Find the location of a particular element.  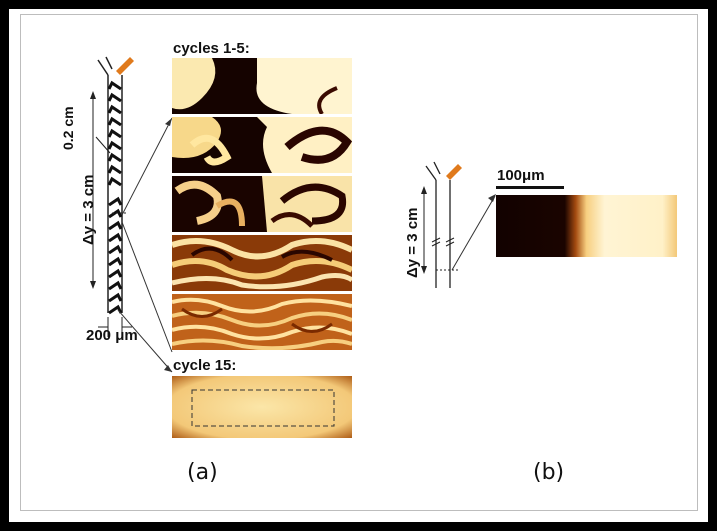

mixer-channel-diagram is located at coordinates (112, 196).